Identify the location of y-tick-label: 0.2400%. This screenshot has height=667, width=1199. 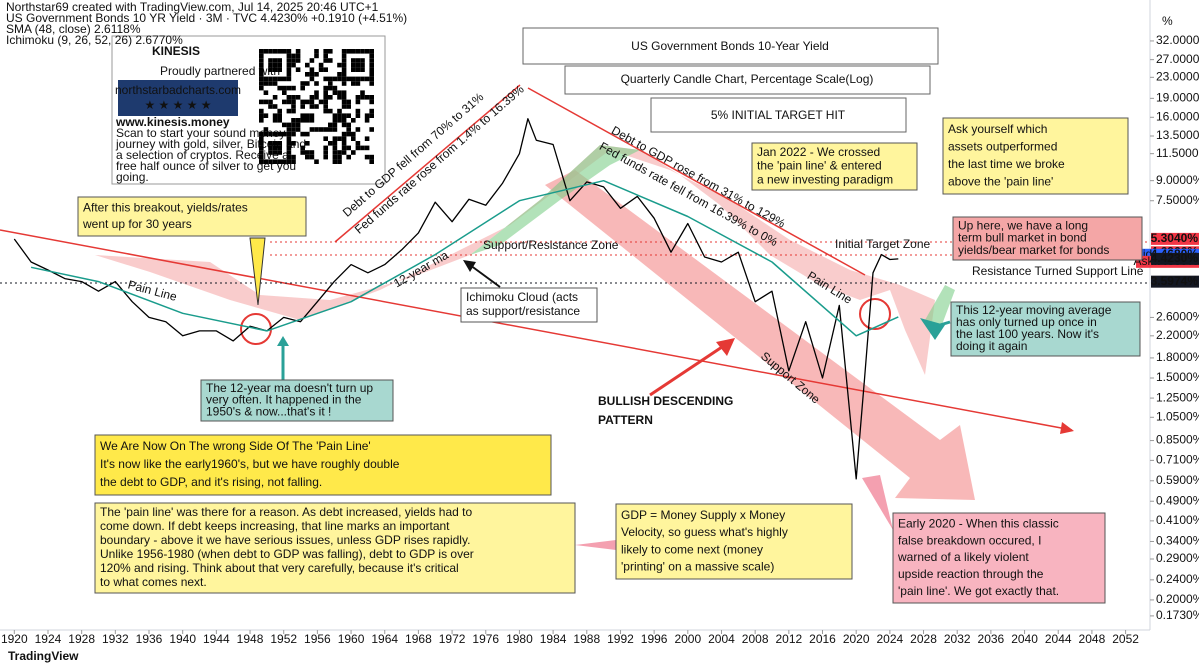
(1177, 579).